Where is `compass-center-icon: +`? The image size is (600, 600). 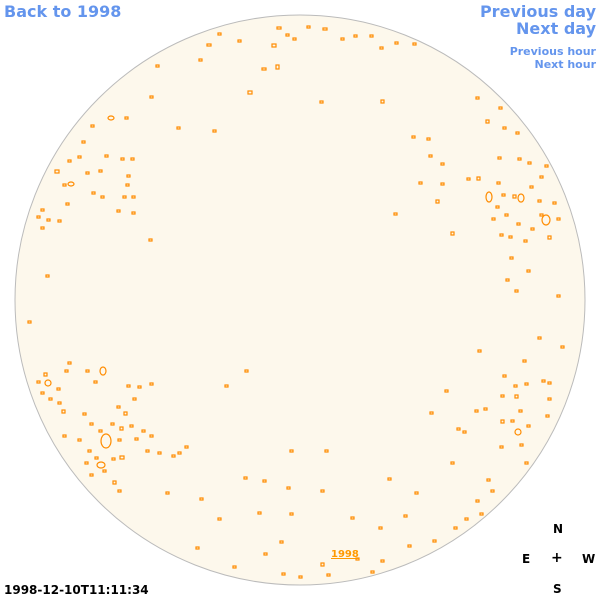
compass-center-icon: + is located at coordinates (557, 558).